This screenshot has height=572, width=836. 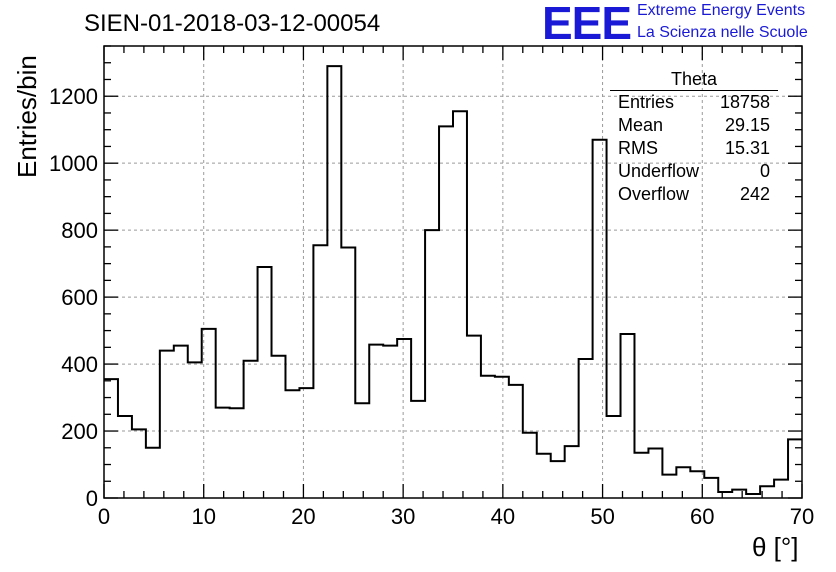 I want to click on stats-label: Mean, so click(x=641, y=125).